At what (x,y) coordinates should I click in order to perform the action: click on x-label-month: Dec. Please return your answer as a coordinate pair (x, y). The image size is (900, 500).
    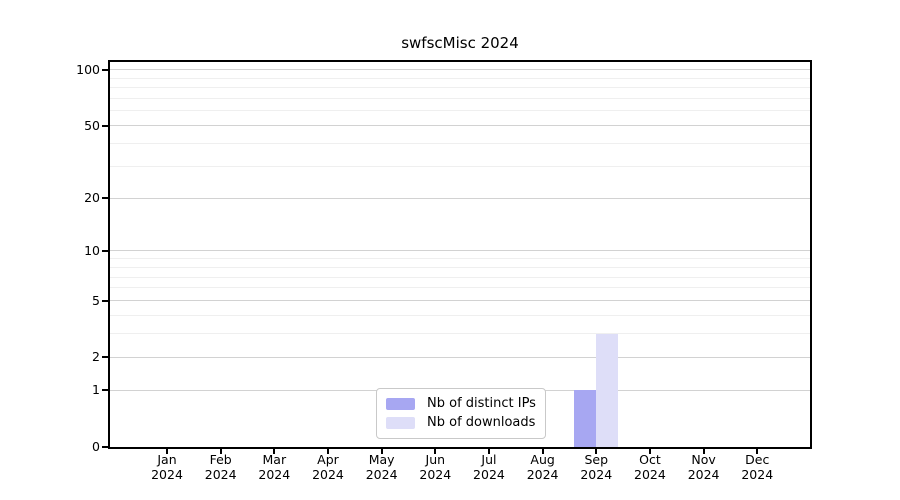
    Looking at the image, I should click on (757, 459).